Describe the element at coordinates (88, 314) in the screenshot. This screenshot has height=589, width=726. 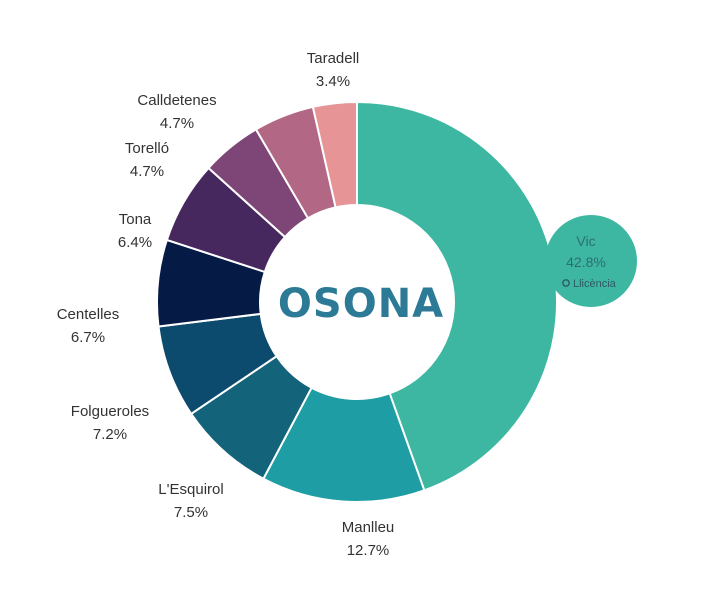
I see `label-centelles: Centelles` at that location.